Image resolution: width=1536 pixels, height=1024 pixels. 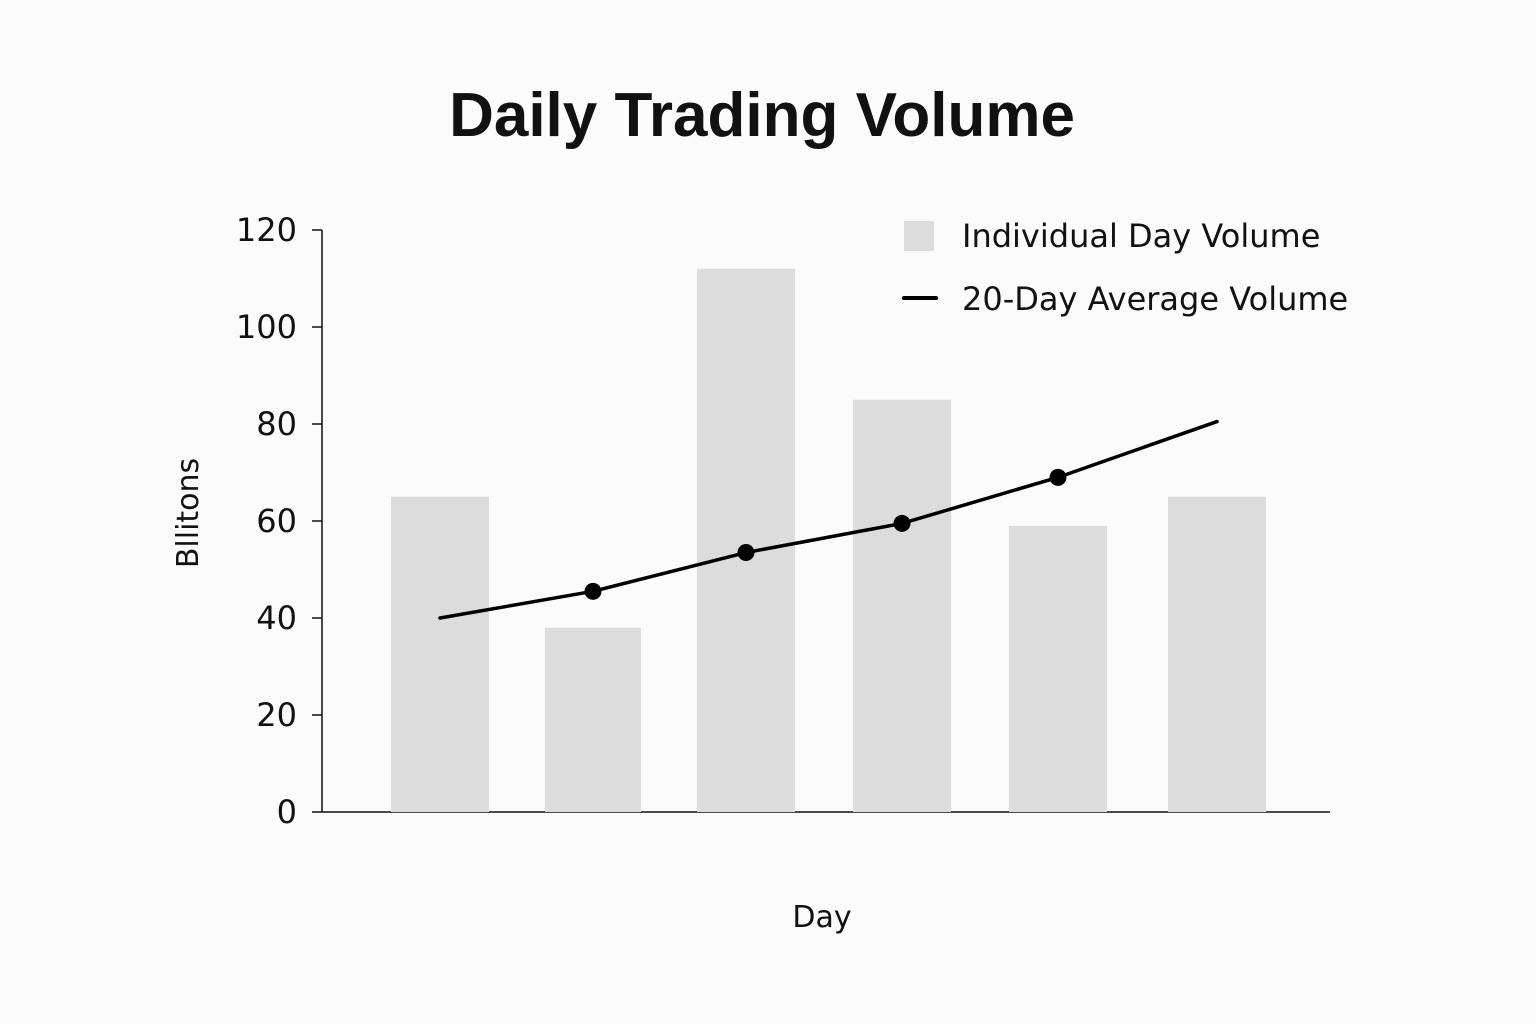 What do you see at coordinates (276, 715) in the screenshot?
I see `y-tick-label: 20` at bounding box center [276, 715].